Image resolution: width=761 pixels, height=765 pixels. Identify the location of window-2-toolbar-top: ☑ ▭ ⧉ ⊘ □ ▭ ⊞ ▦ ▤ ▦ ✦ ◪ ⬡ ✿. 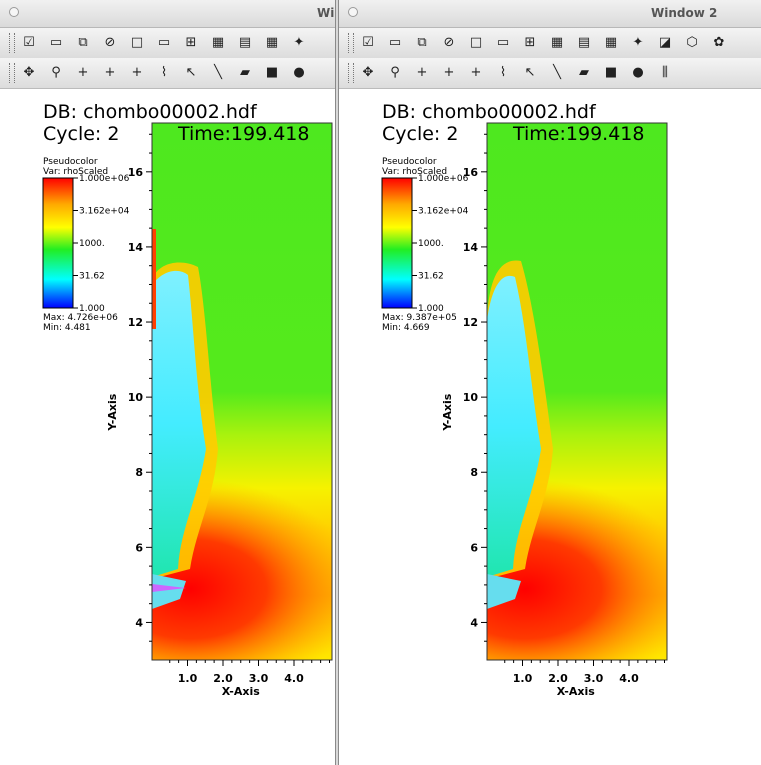
(550, 43).